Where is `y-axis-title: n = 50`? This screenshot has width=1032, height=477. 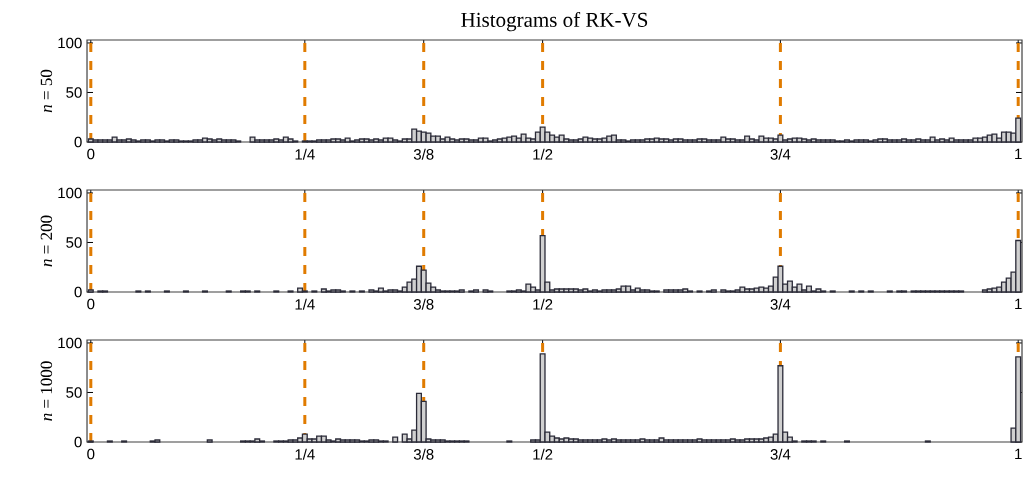
y-axis-title: n = 50 is located at coordinates (46, 91).